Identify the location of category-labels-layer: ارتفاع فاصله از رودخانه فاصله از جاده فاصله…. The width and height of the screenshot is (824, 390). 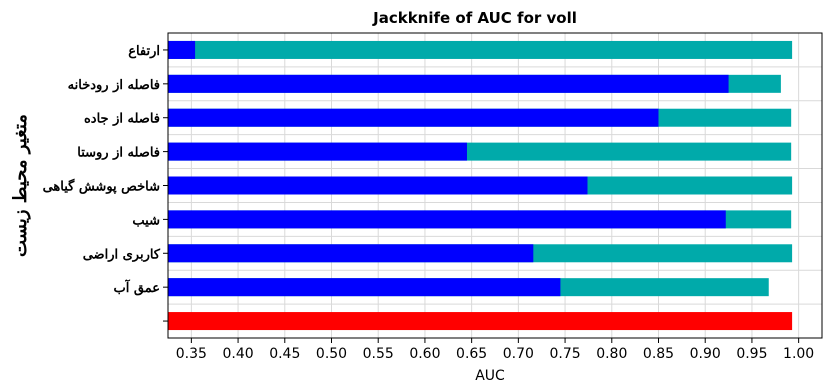
(105, 183).